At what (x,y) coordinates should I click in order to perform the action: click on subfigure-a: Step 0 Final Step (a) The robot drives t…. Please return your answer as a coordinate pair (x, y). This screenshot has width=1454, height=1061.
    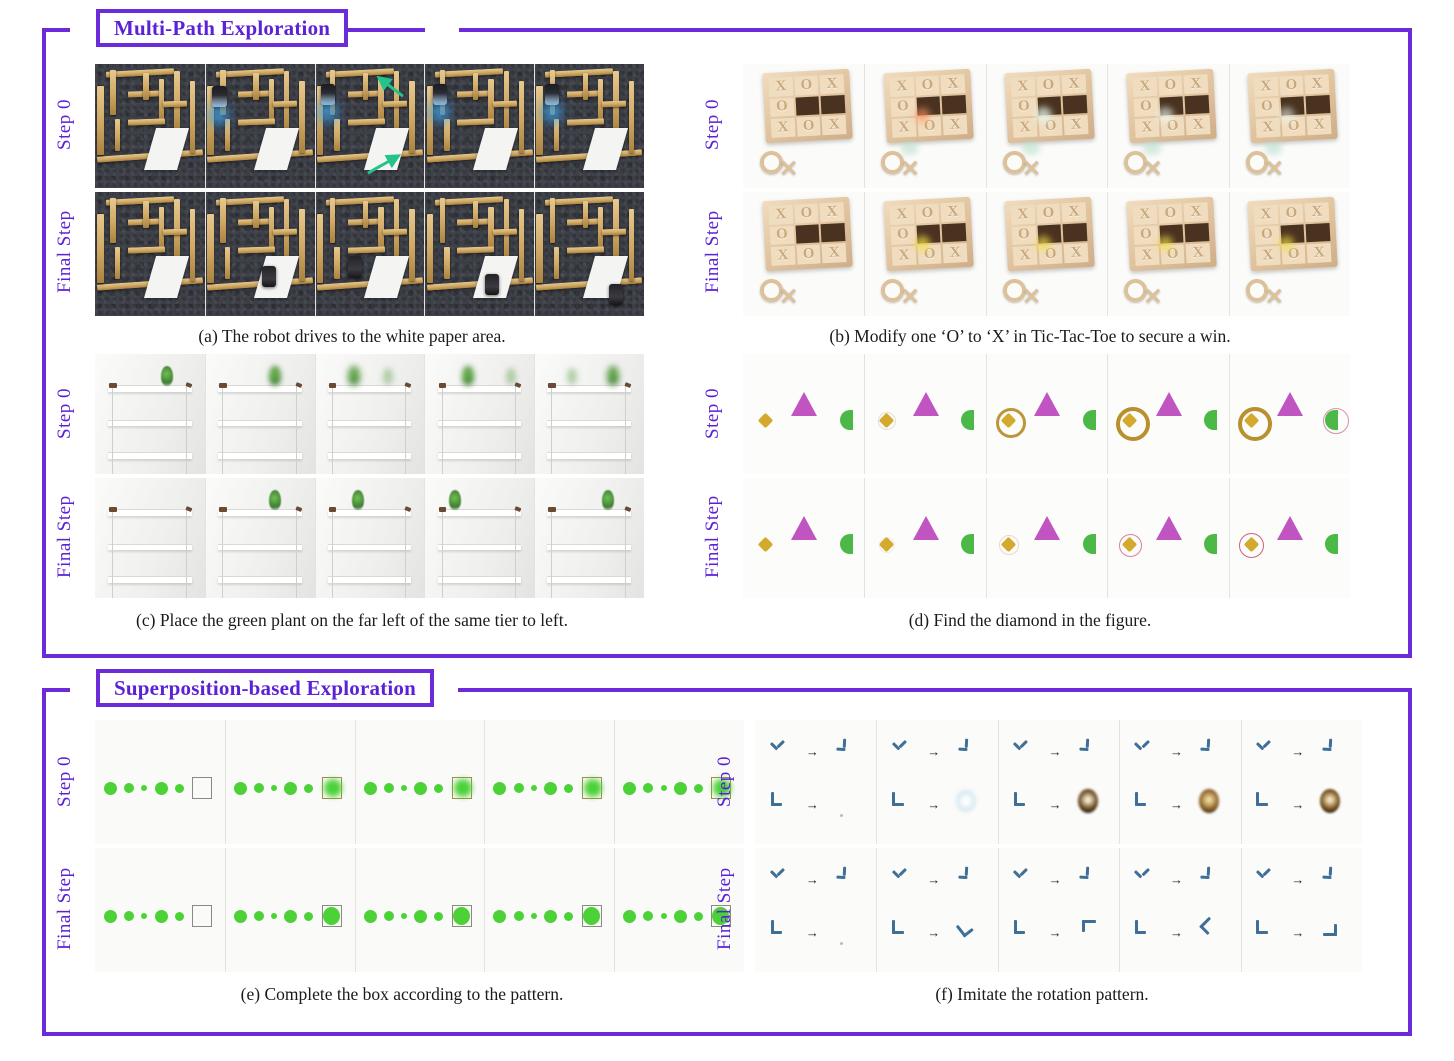
    Looking at the image, I should click on (352, 205).